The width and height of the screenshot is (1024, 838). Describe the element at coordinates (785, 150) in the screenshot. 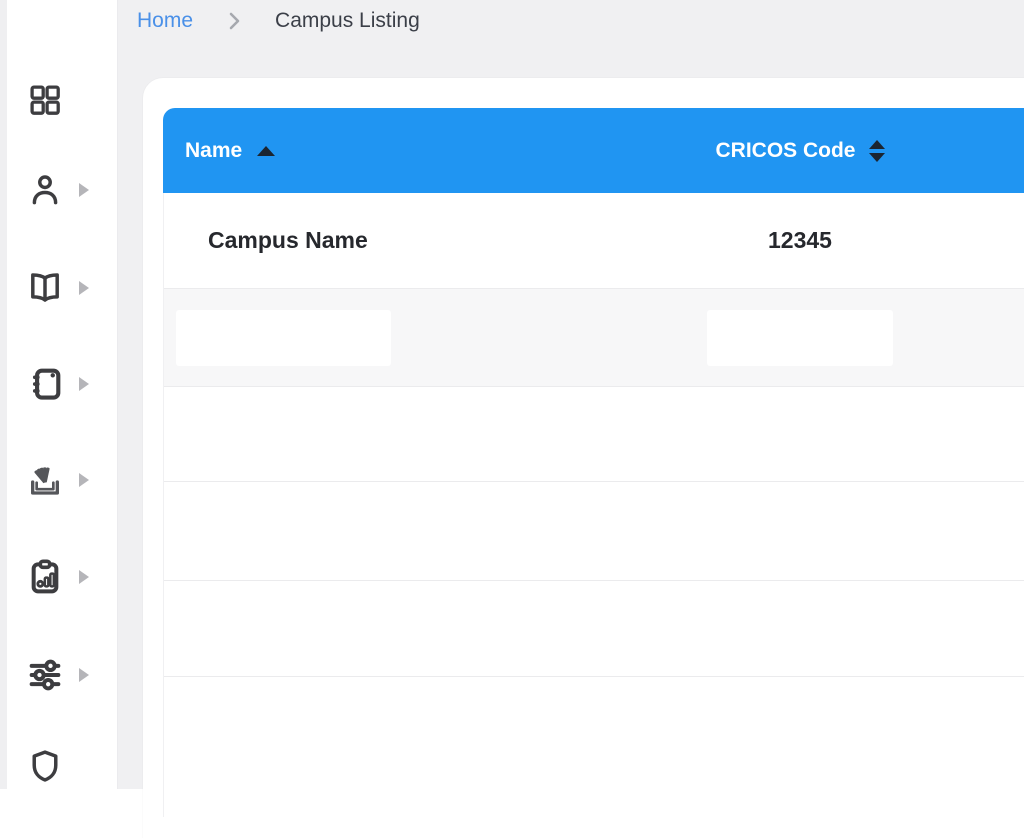

I see `column-label: CRICOS Code` at that location.